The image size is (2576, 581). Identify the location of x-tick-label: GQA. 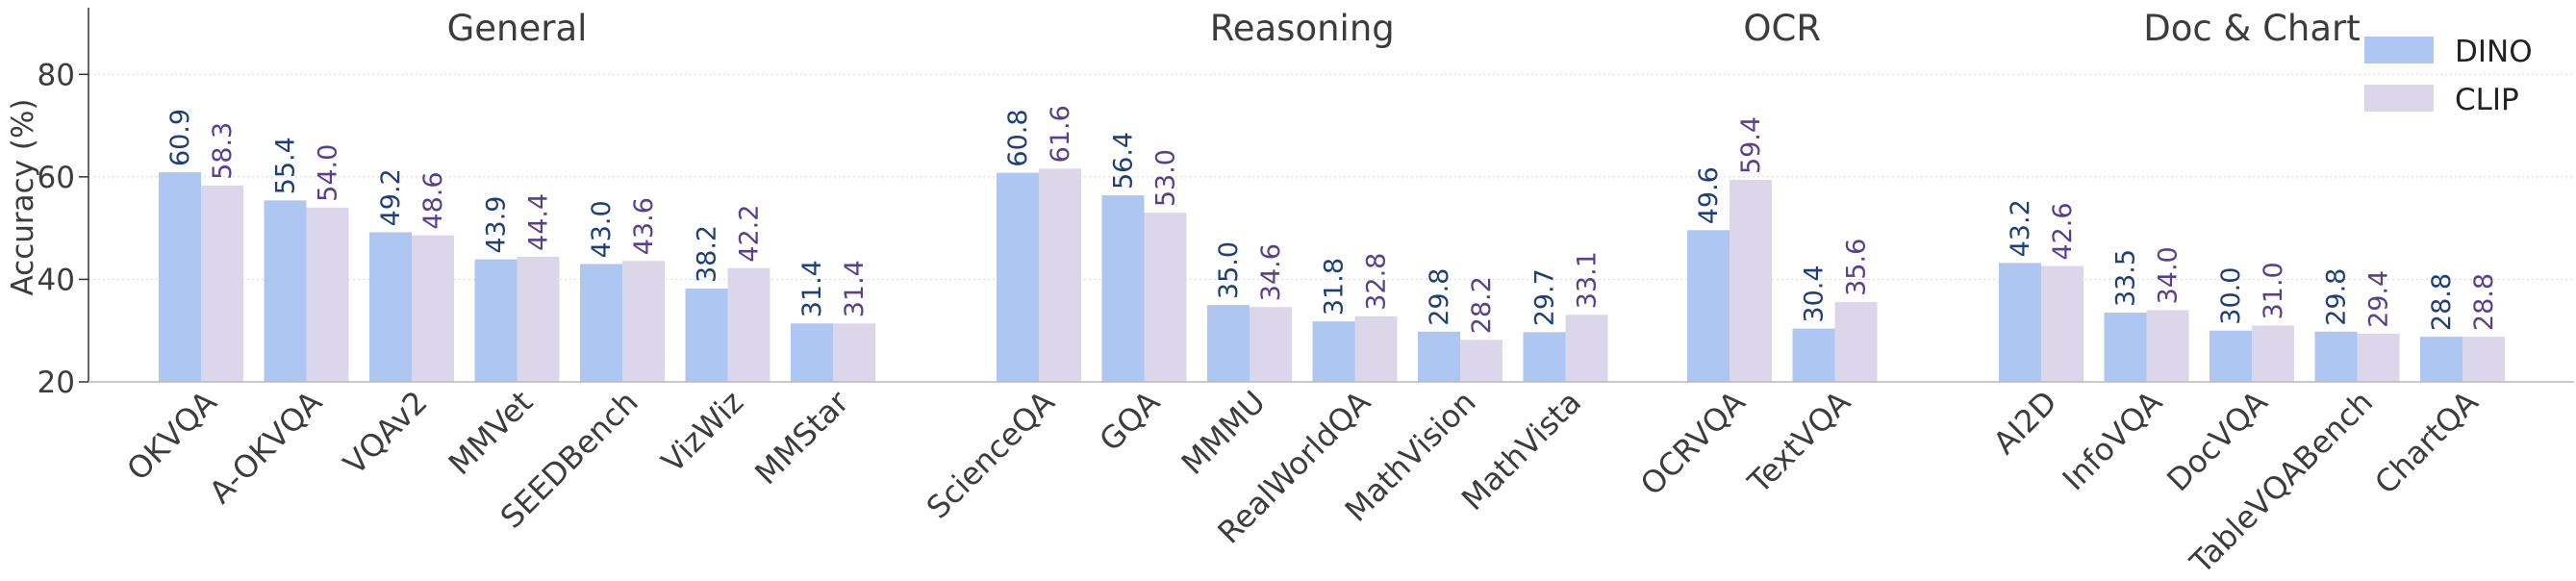
(1129, 421).